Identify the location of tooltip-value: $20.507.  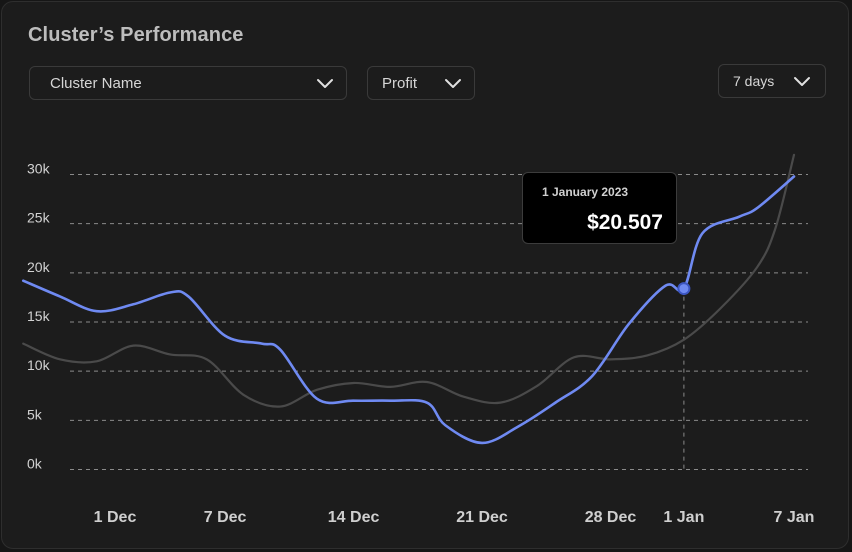
(625, 222).